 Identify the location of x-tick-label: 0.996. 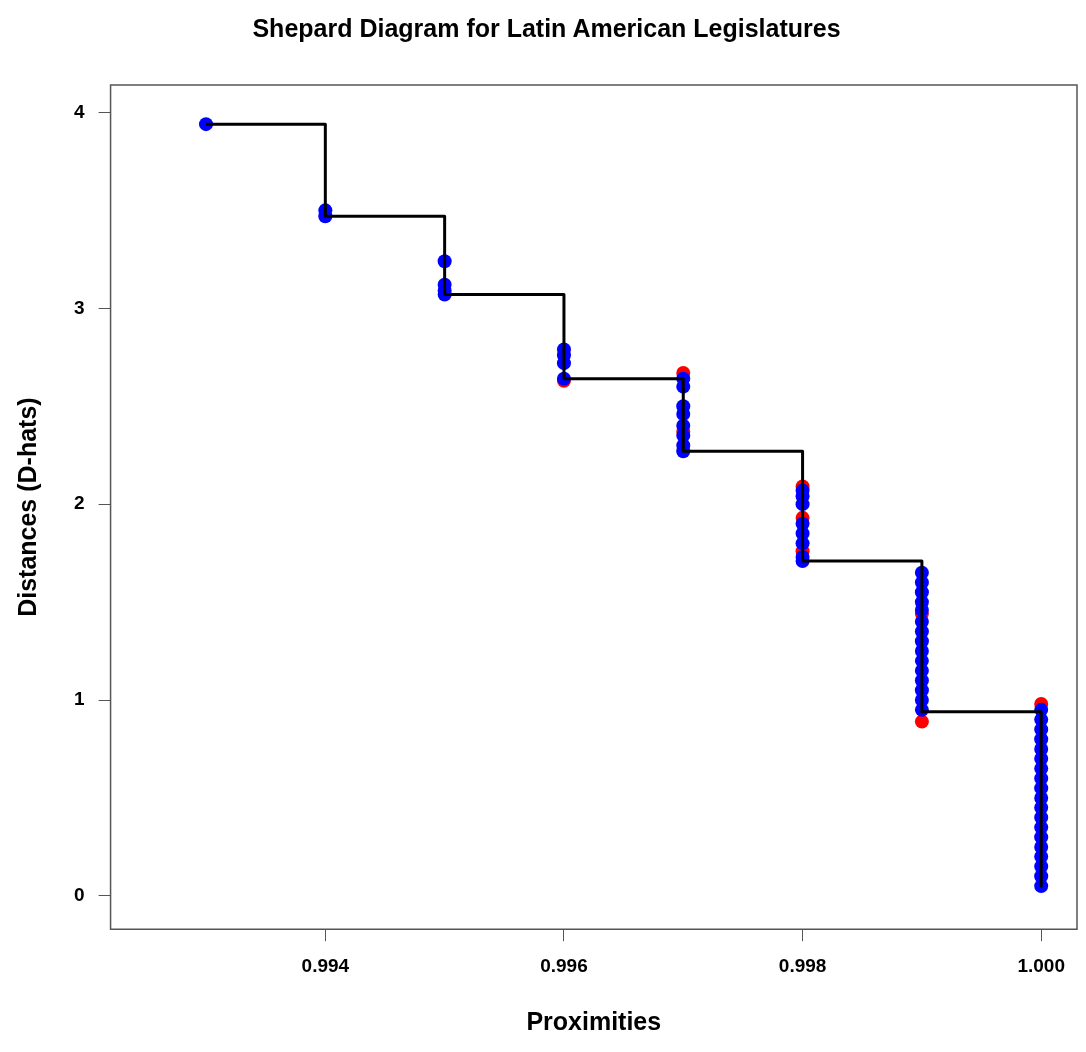
(564, 965).